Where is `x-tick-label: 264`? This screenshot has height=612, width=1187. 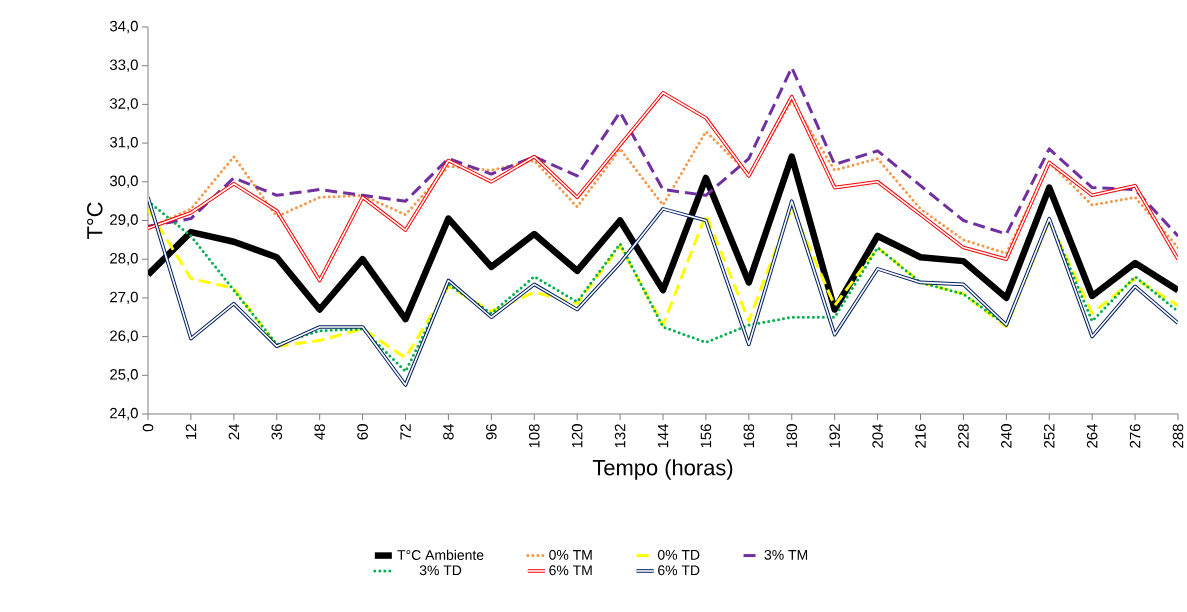
x-tick-label: 264 is located at coordinates (1092, 435).